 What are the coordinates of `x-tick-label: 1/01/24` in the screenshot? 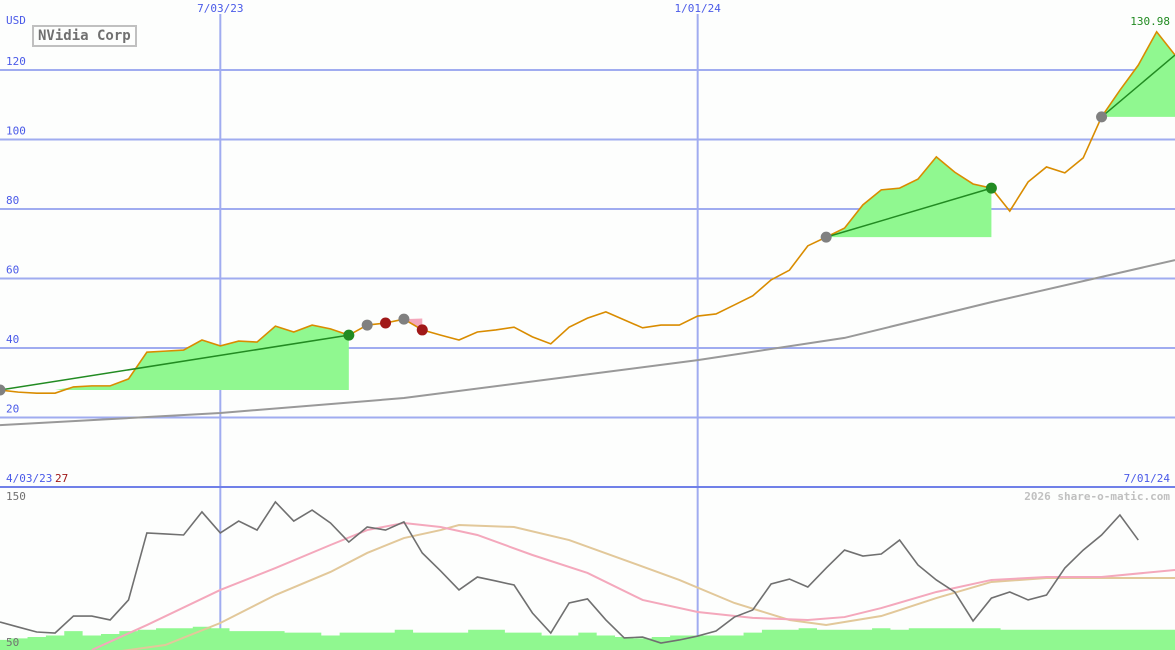 It's located at (697, 8).